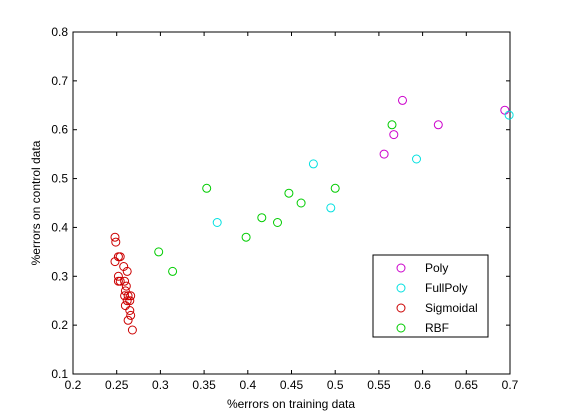 This screenshot has height=420, width=561. What do you see at coordinates (117, 385) in the screenshot?
I see `x-tick-label: 0.25` at bounding box center [117, 385].